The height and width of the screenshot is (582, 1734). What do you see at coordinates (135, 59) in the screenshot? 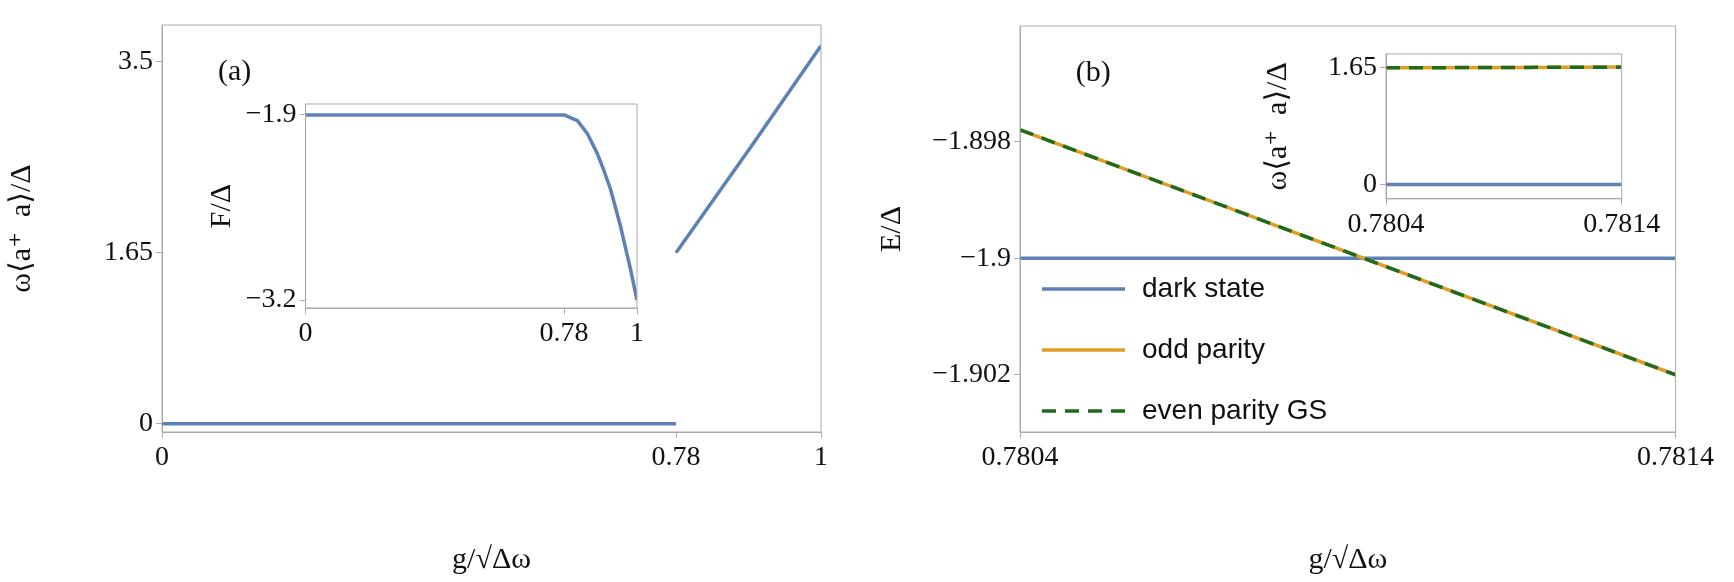
I see `y-tick-label: 3.5` at bounding box center [135, 59].